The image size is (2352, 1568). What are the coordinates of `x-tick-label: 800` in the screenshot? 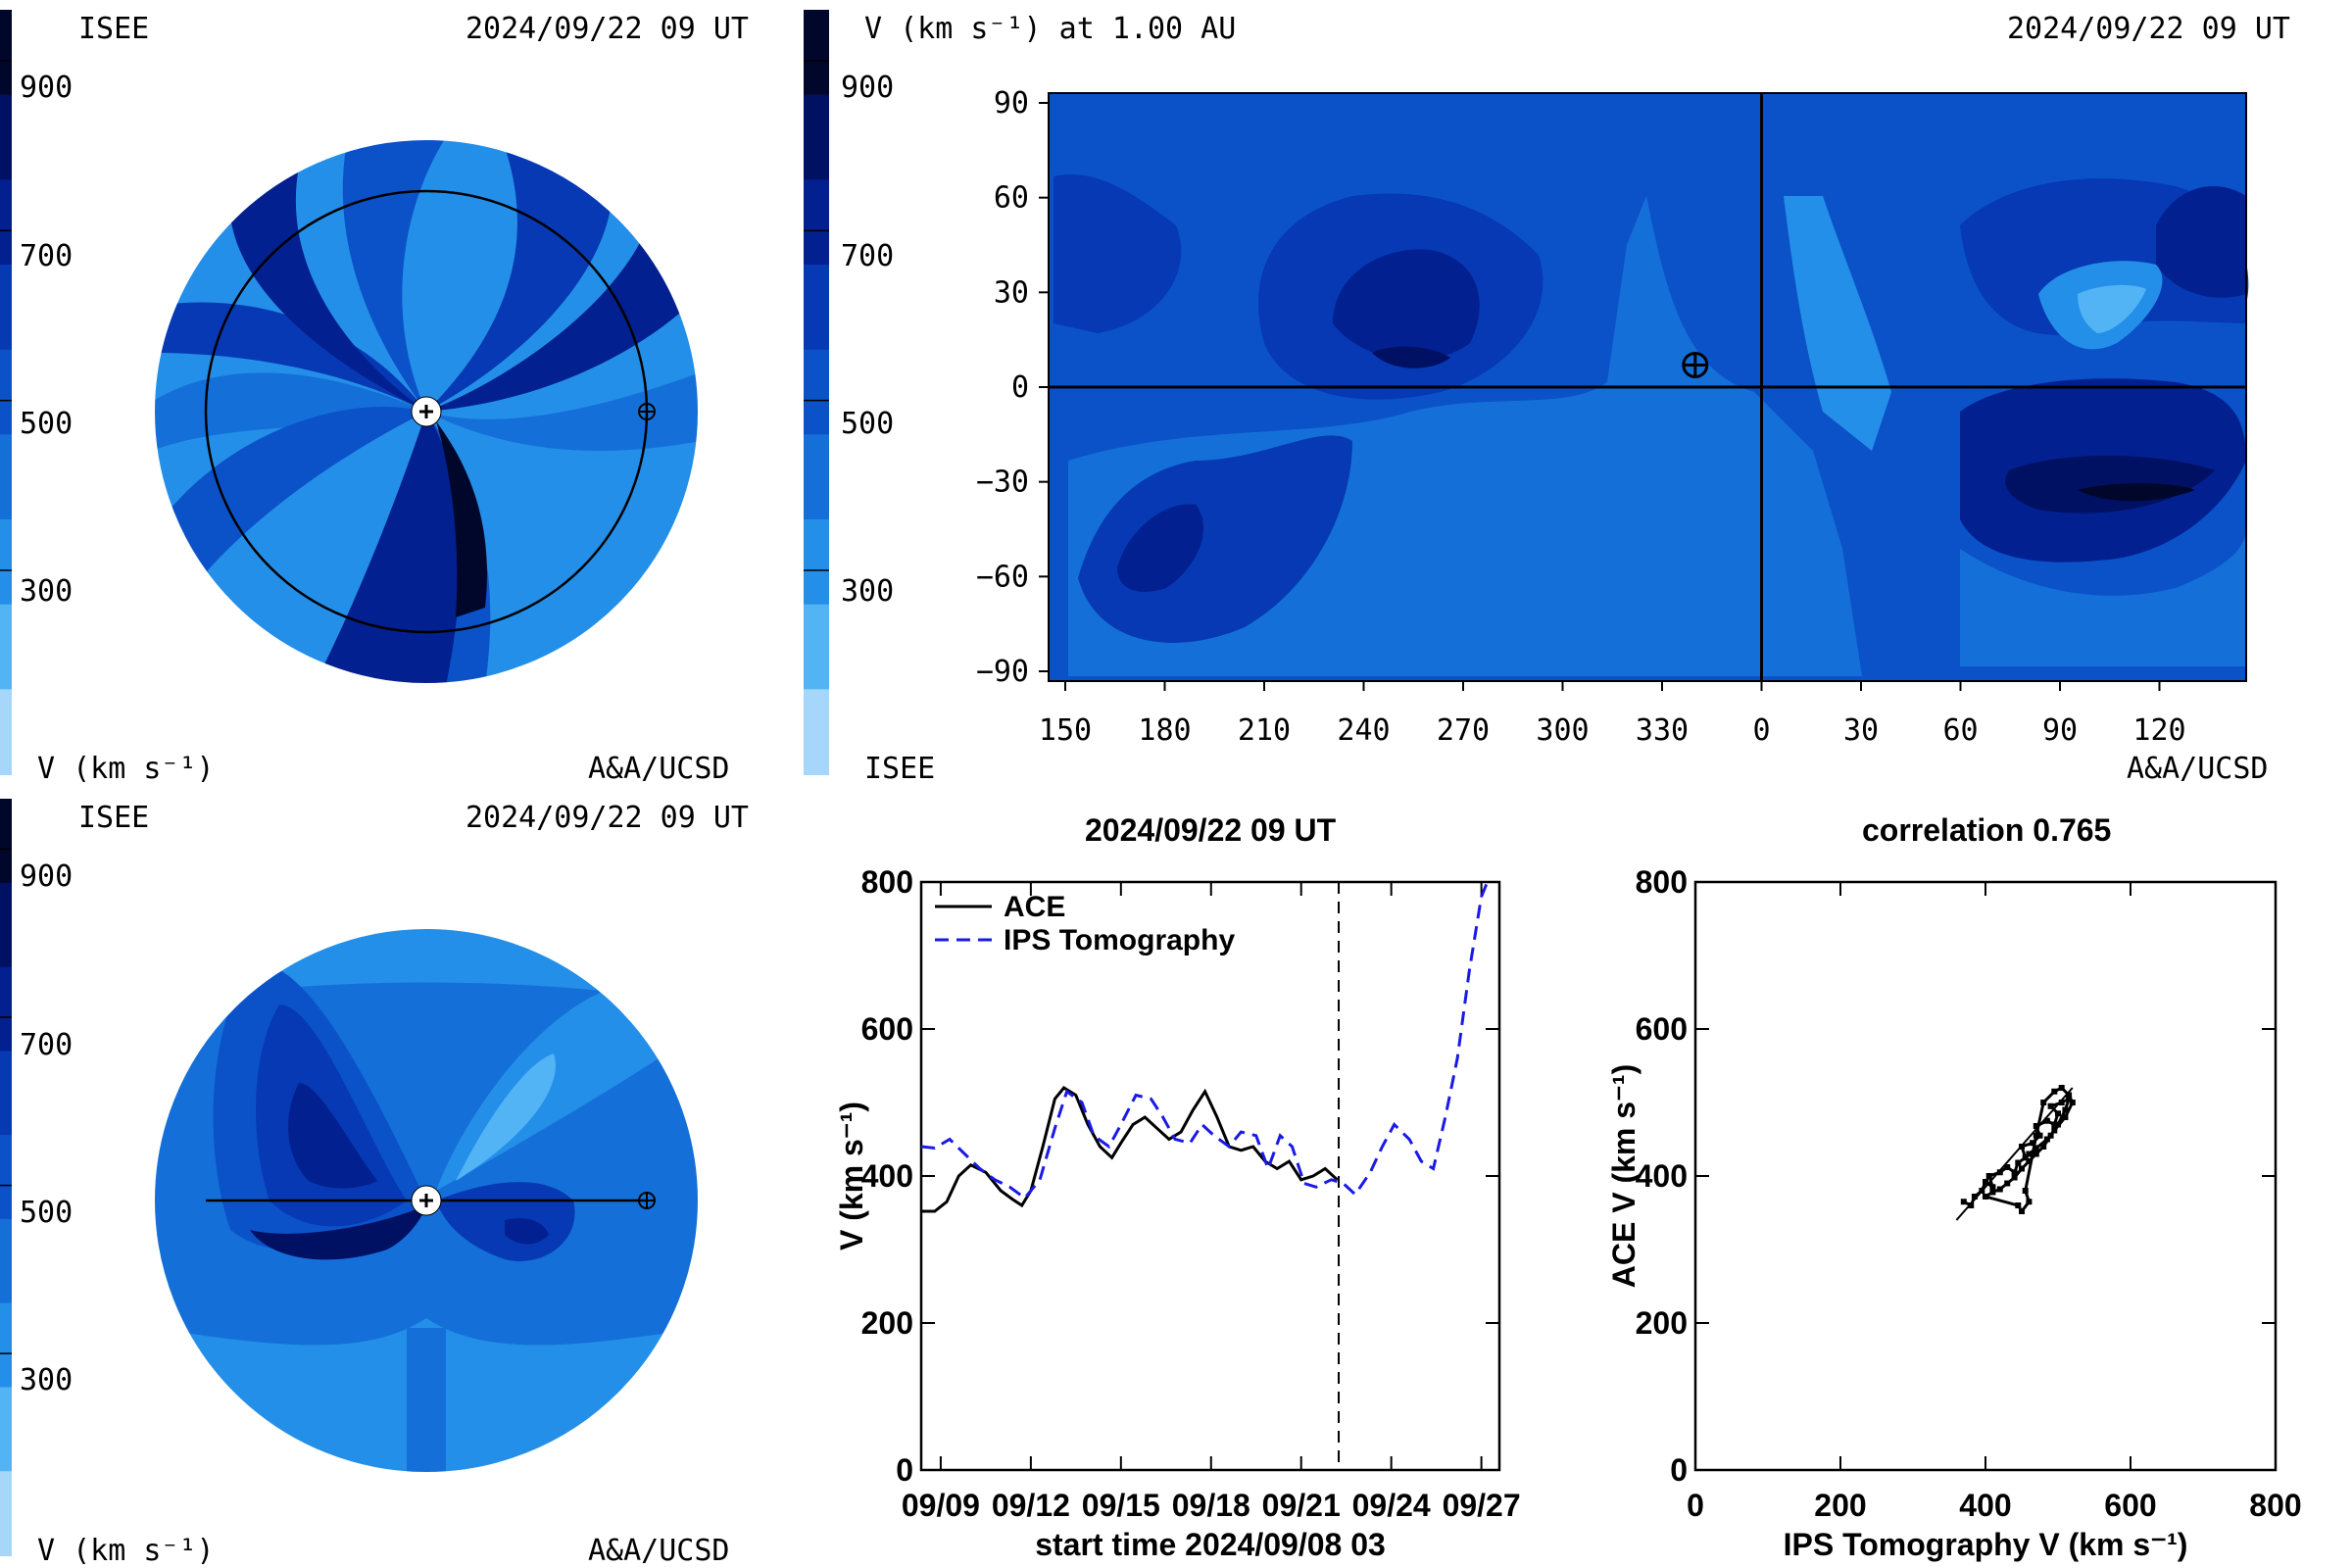 It's located at (2275, 1505).